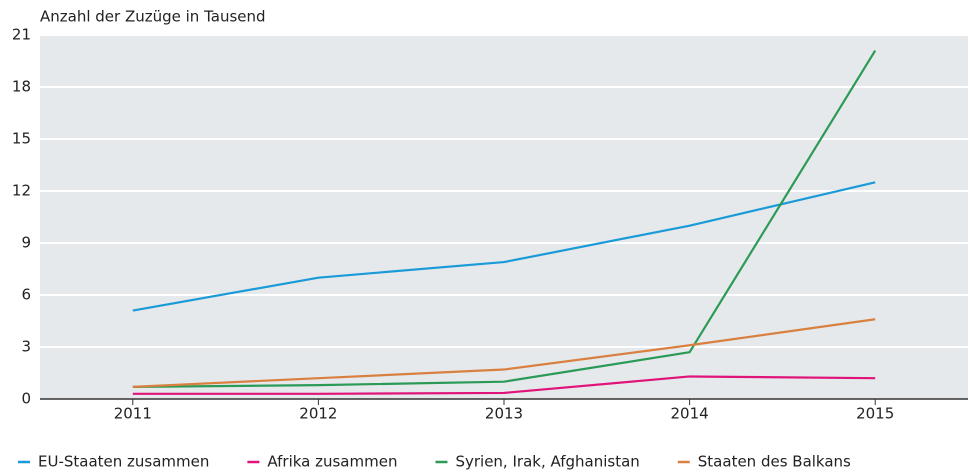  I want to click on legend-label: EU-Staaten zusammen, so click(123, 462).